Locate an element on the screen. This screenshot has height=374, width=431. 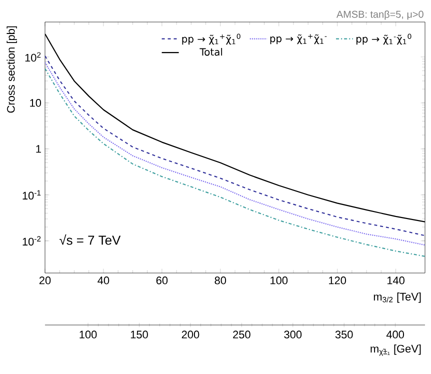
x2-tick-label: 300 is located at coordinates (293, 334).